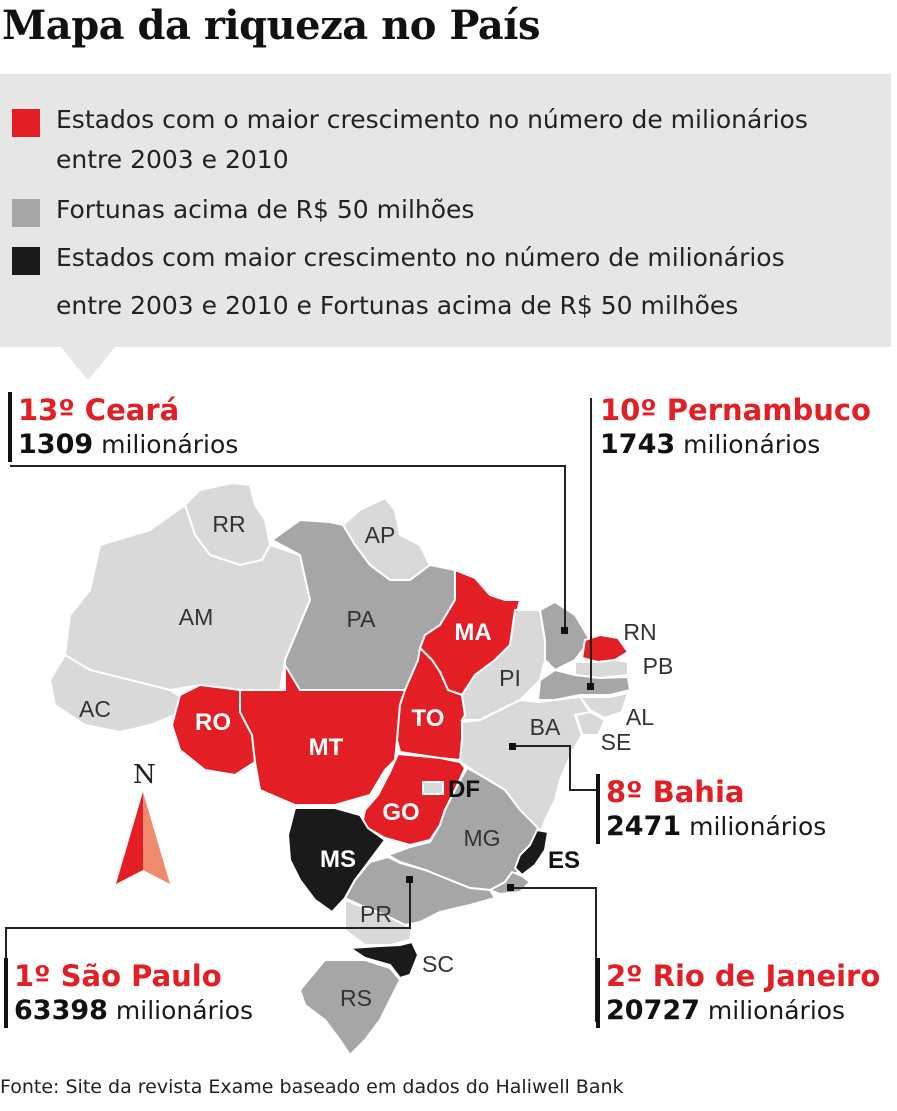 The height and width of the screenshot is (1111, 897). What do you see at coordinates (228, 524) in the screenshot?
I see `label-RR: RR` at bounding box center [228, 524].